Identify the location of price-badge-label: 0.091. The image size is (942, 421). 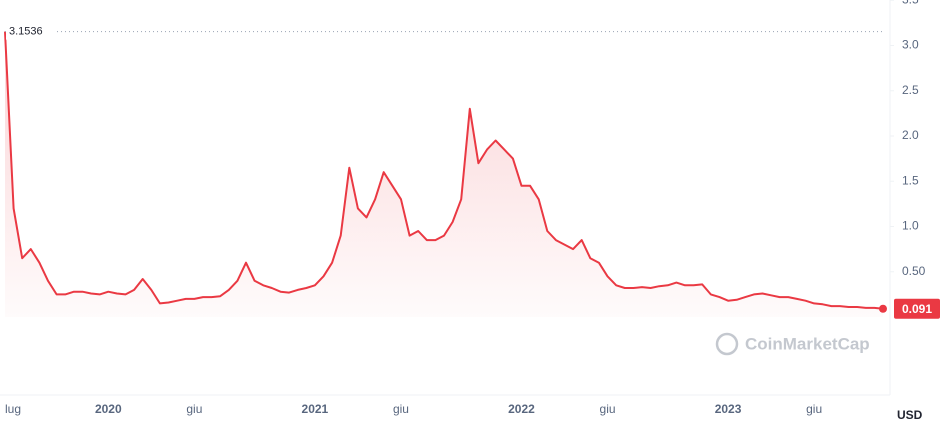
(917, 309).